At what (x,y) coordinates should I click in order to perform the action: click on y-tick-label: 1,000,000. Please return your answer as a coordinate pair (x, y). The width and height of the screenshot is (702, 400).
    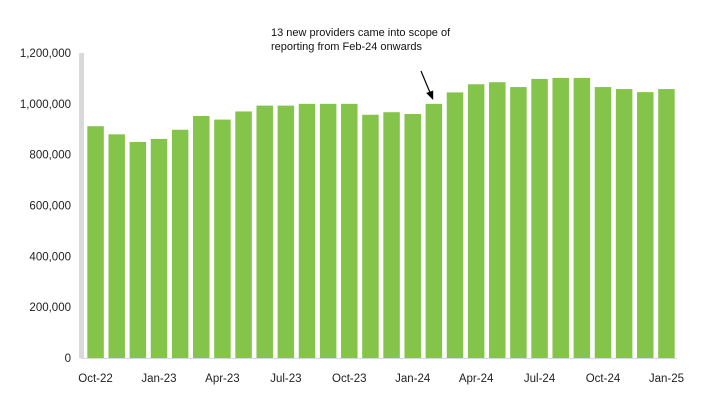
    Looking at the image, I should click on (45, 105).